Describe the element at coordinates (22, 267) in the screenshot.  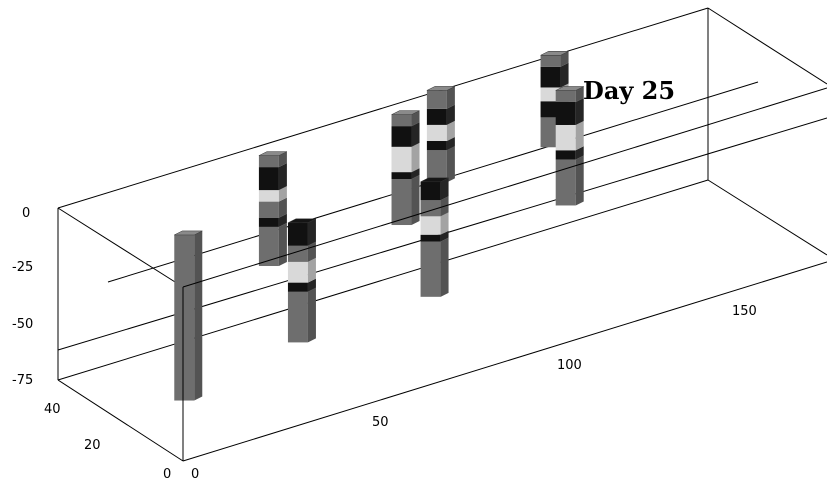
I see `z-tick-label: -25` at that location.